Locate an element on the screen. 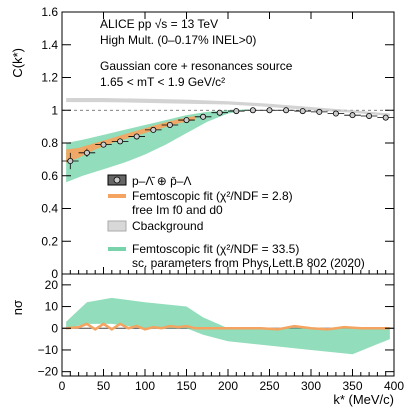 This screenshot has height=411, width=411. annotation-line1: ALICE pp √s = 13 TeV is located at coordinates (159, 24).